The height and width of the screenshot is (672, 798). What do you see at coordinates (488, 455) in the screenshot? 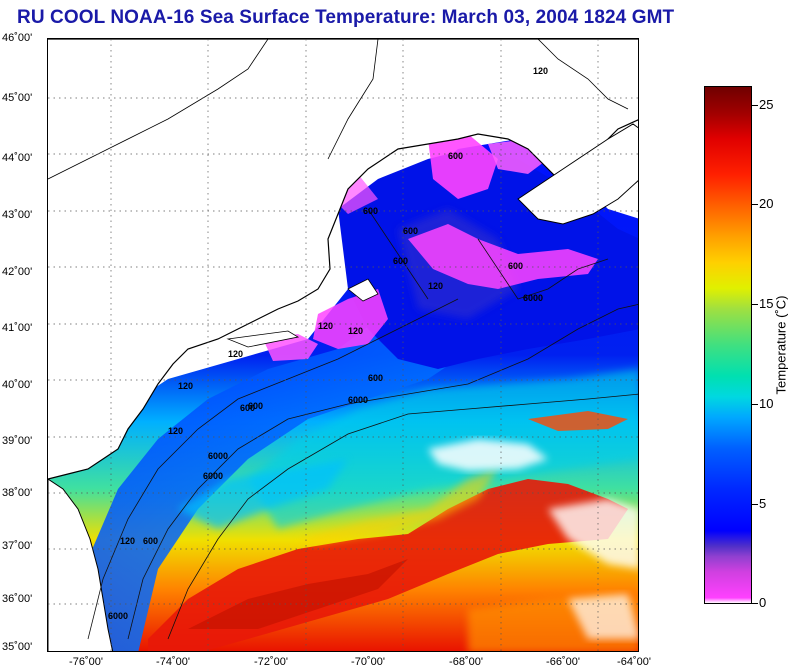
I see `cloud-gaps` at bounding box center [488, 455].